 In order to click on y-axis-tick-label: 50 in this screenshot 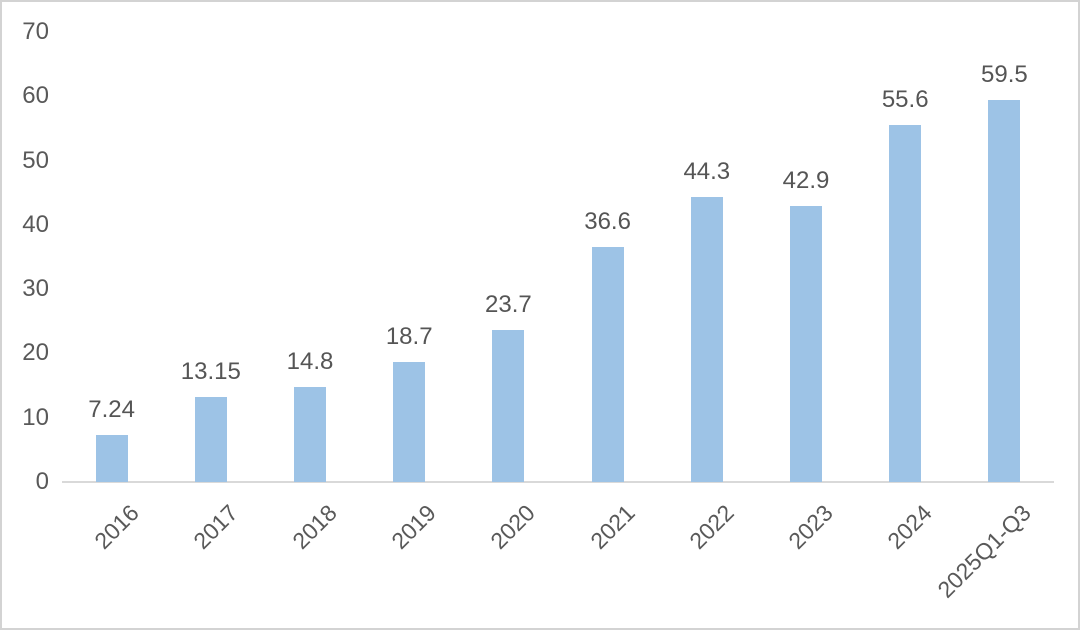, I will do `click(35, 160)`.